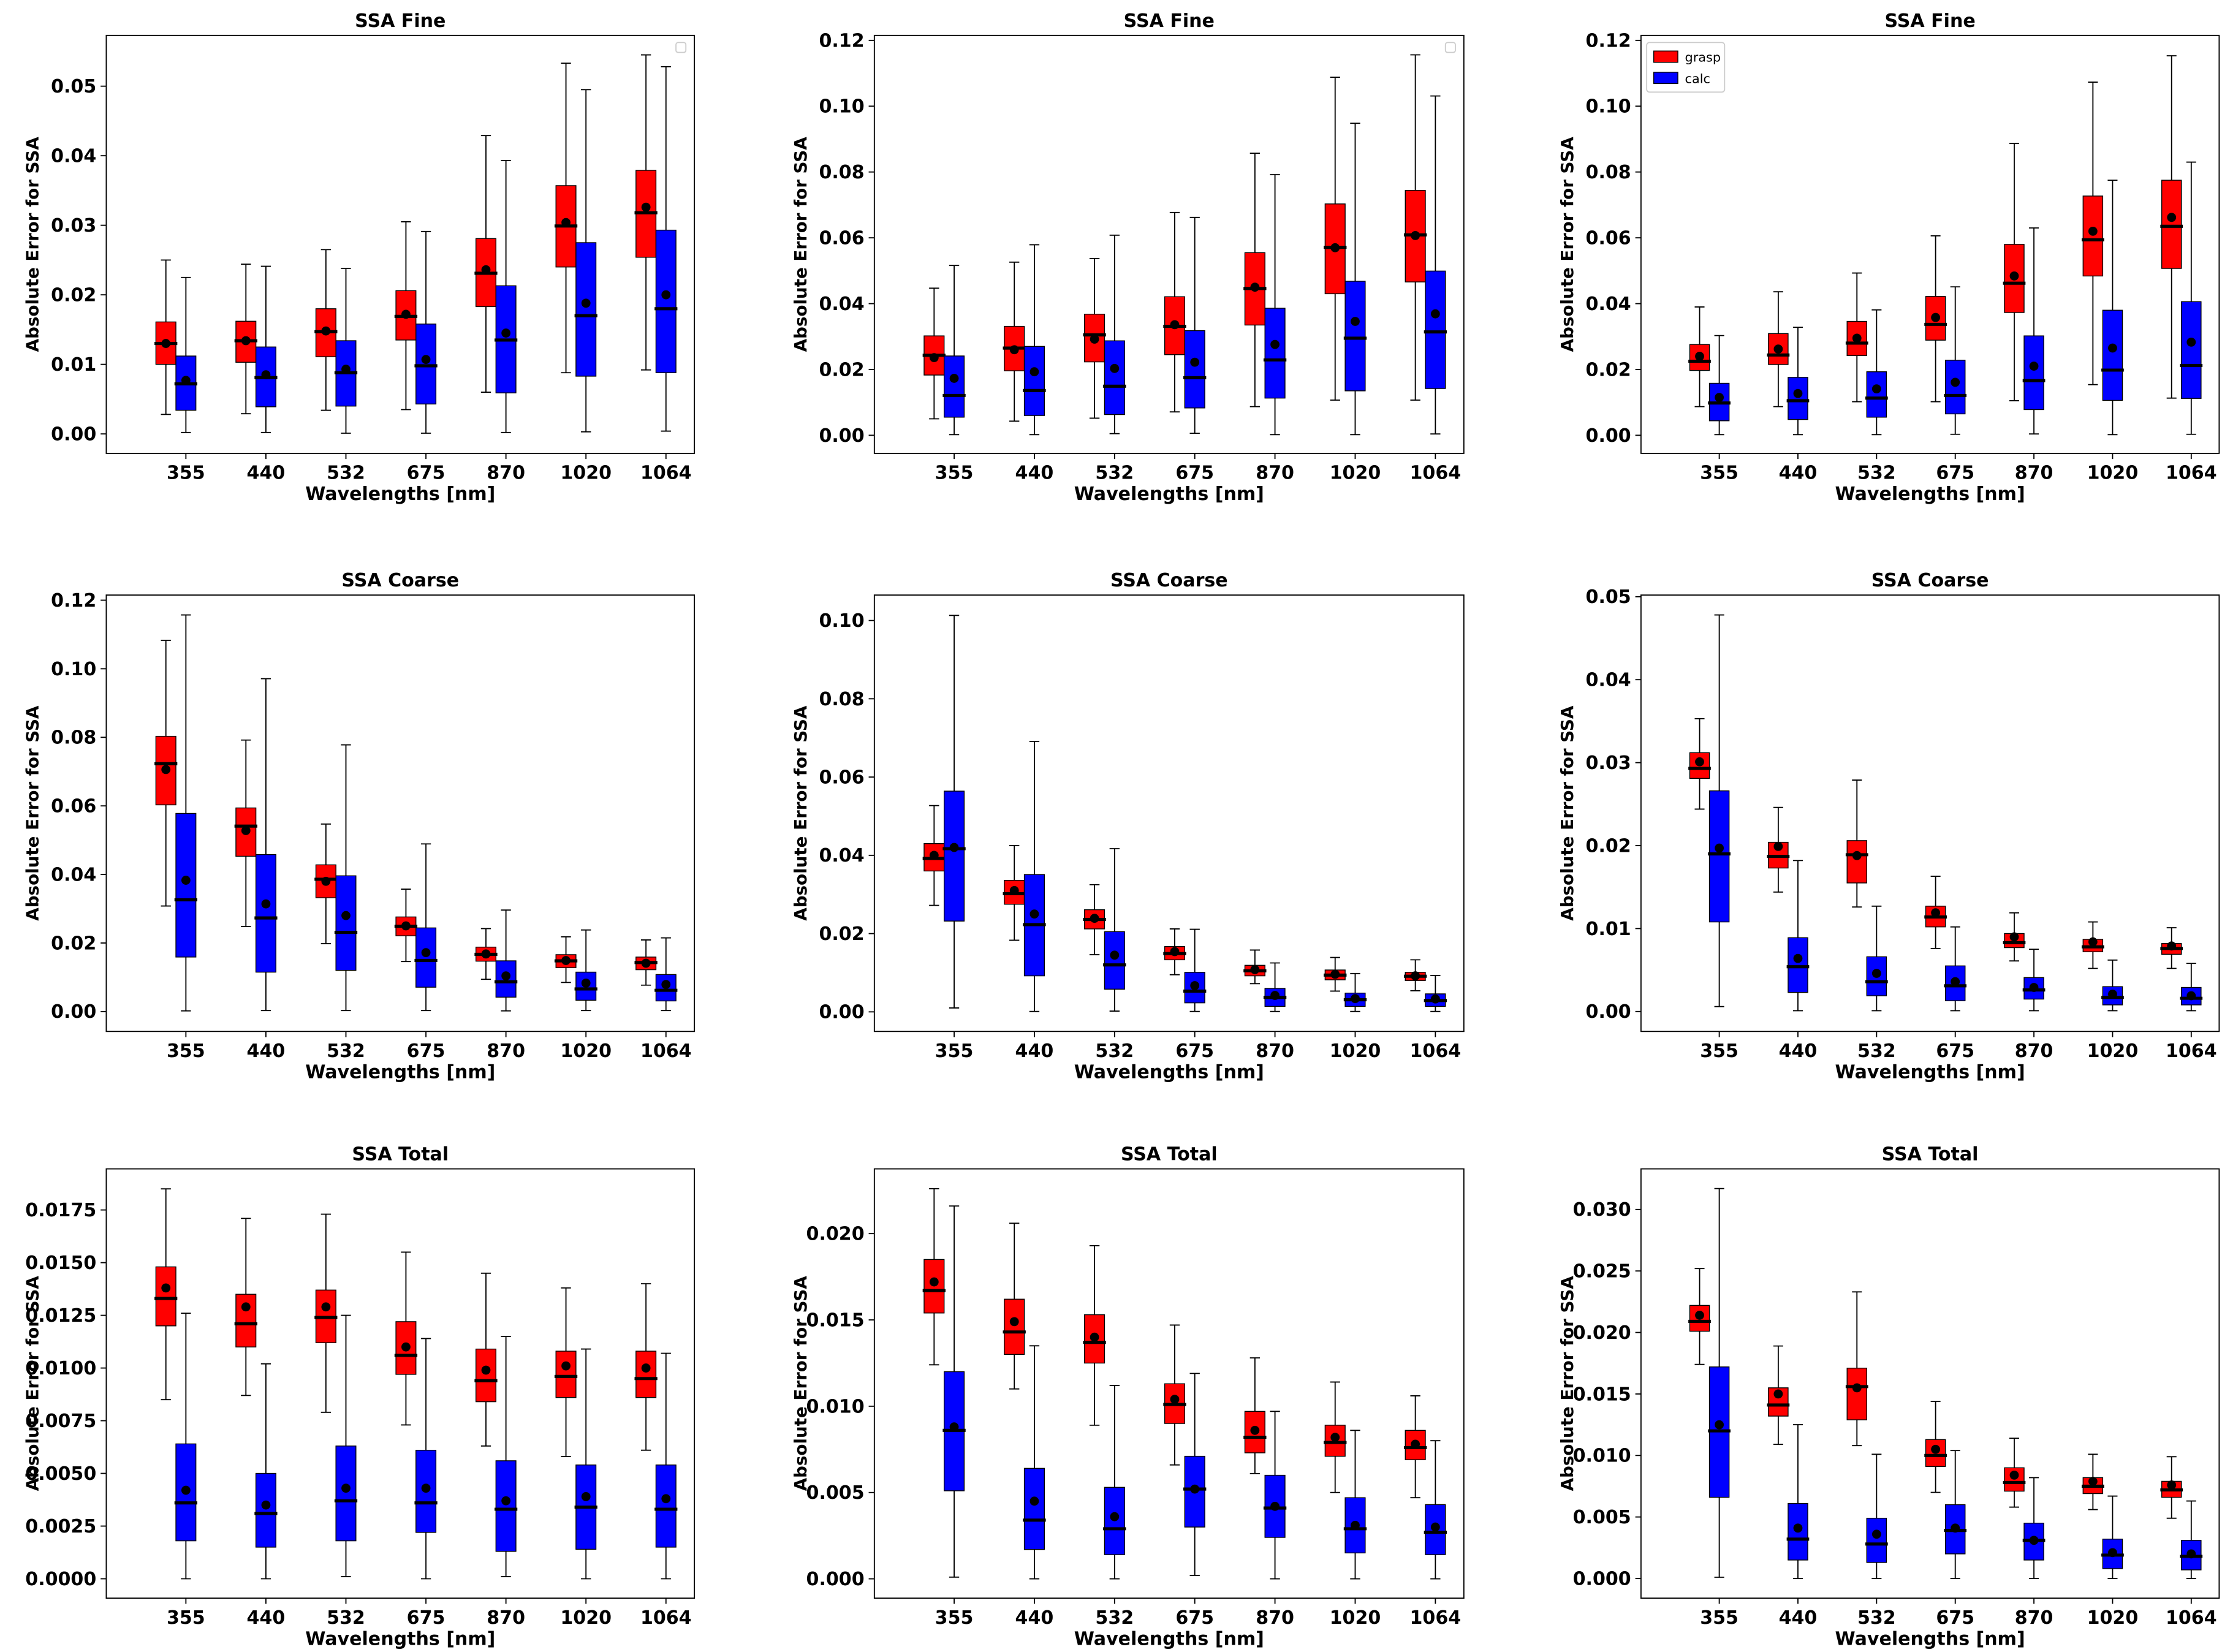  I want to click on y-tick-label: 0.0125, so click(61, 1316).